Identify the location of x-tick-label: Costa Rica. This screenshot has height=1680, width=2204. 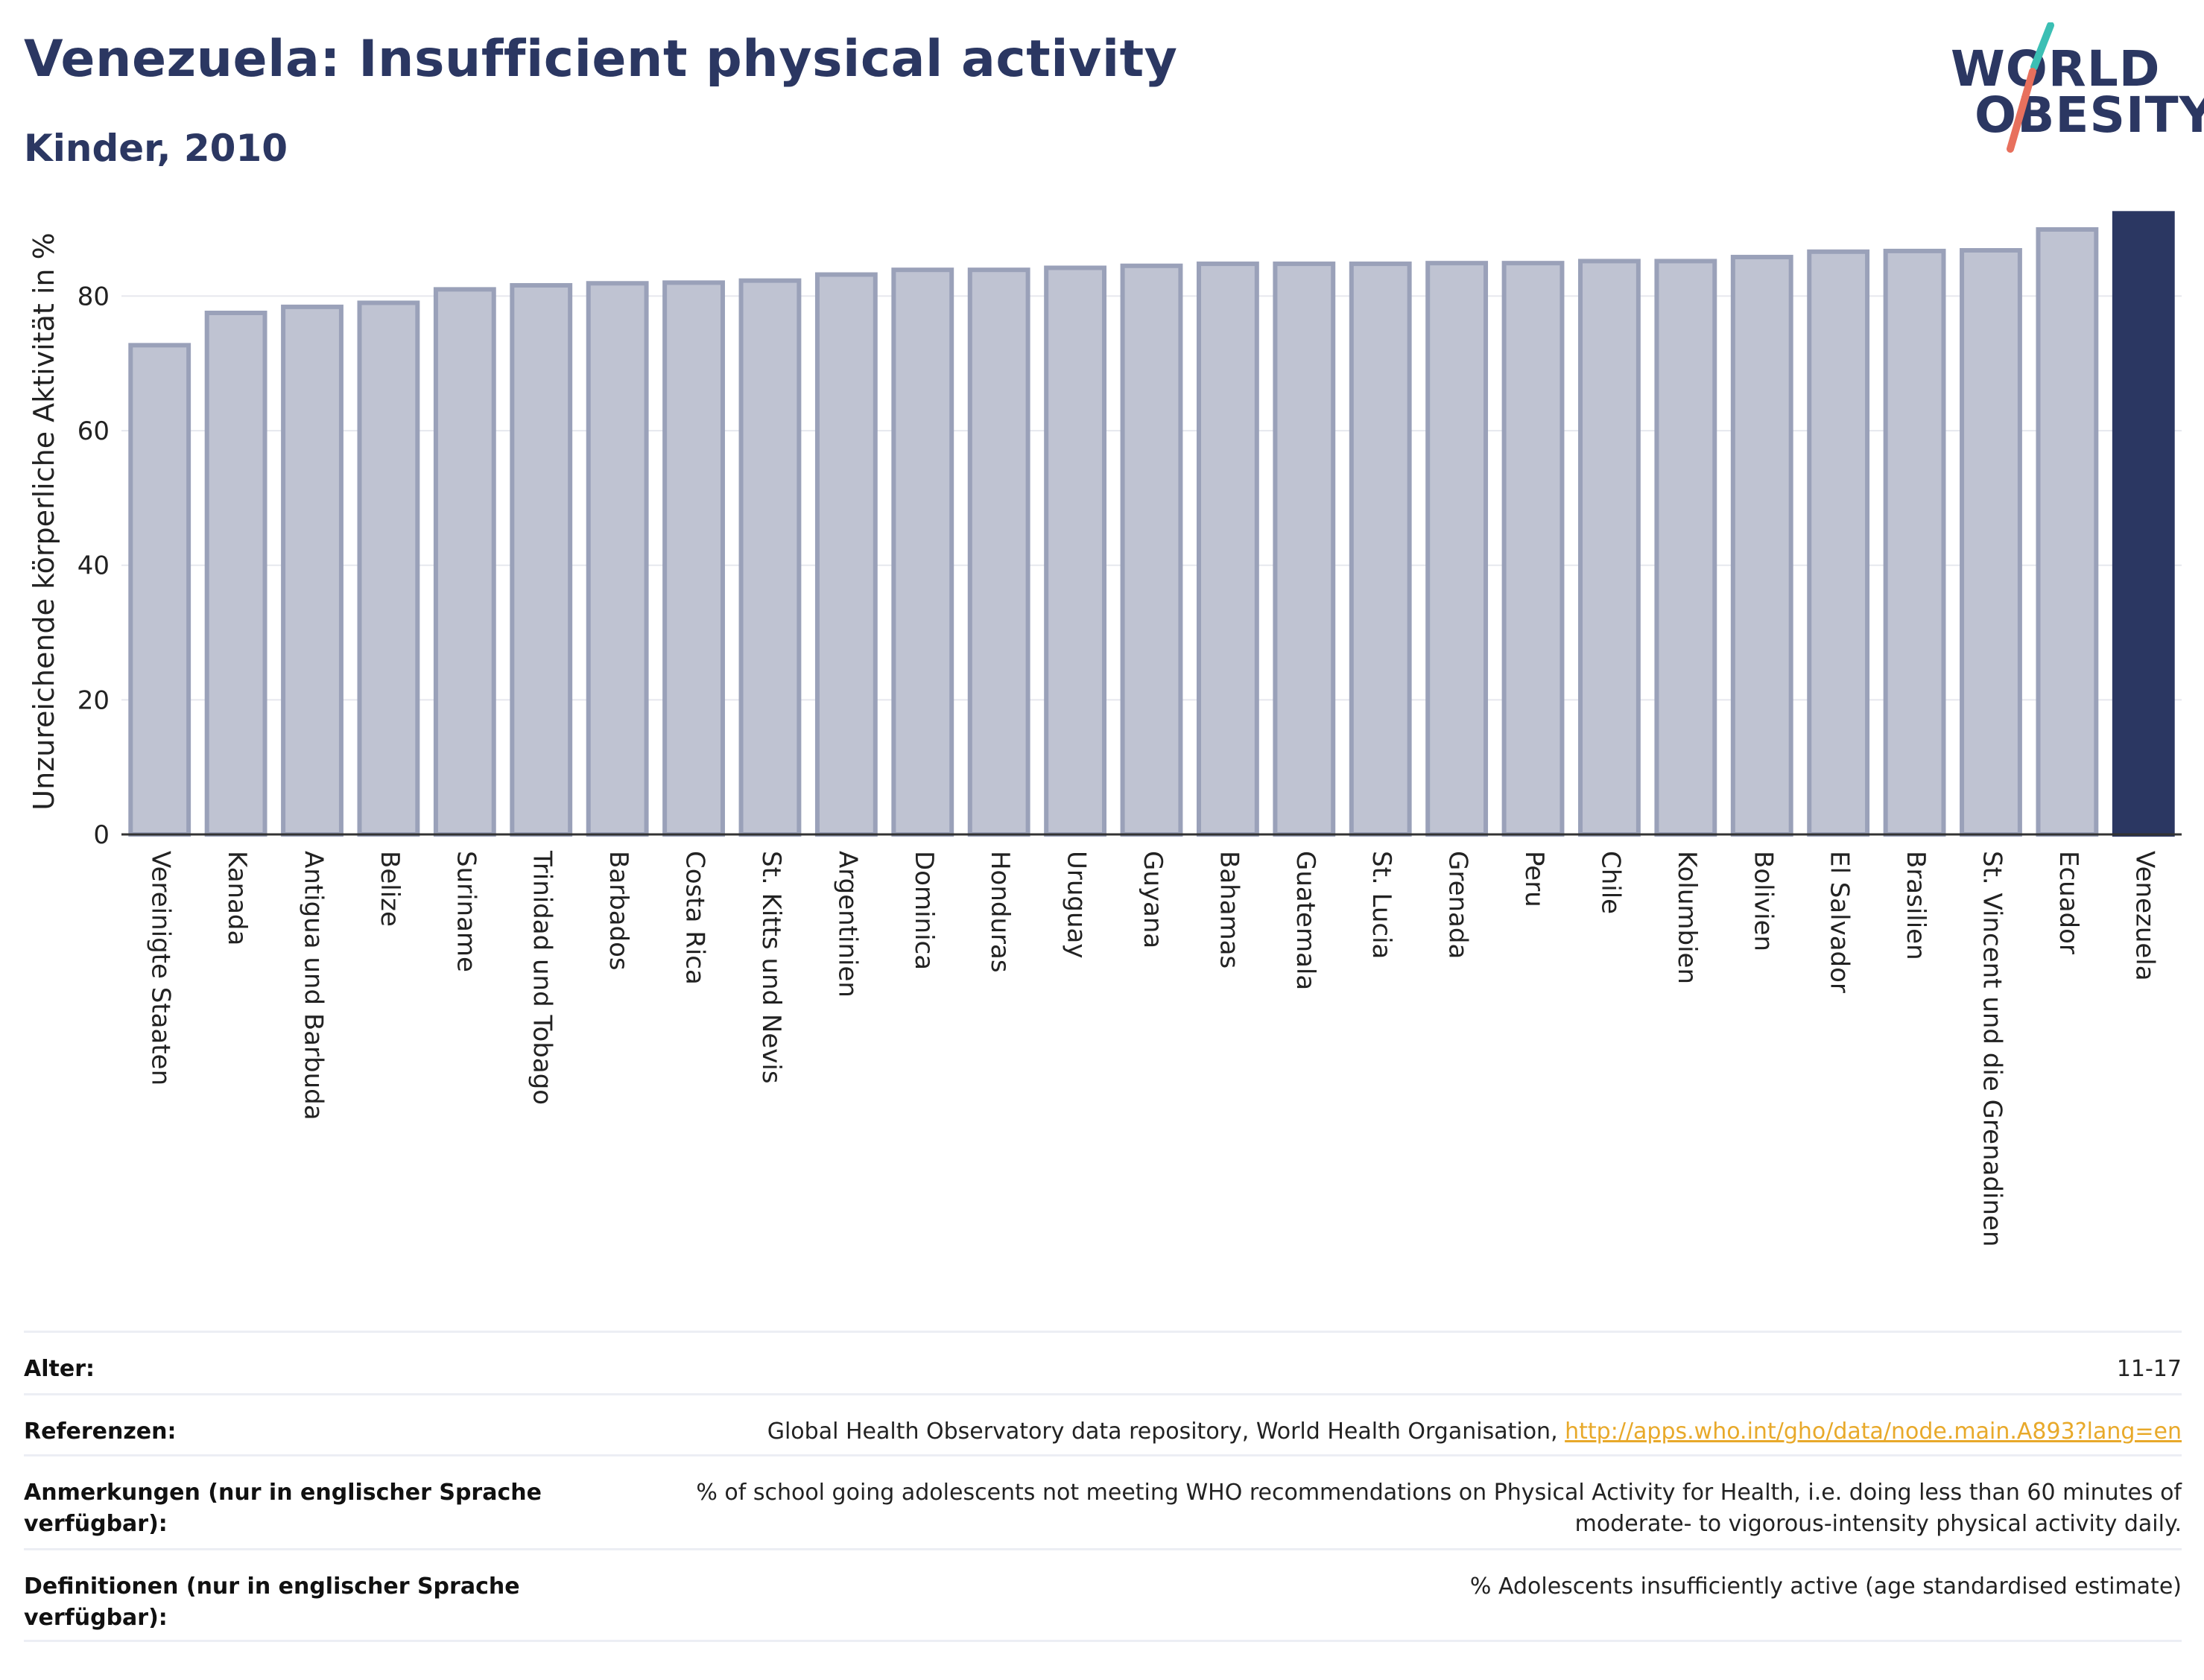
(695, 918).